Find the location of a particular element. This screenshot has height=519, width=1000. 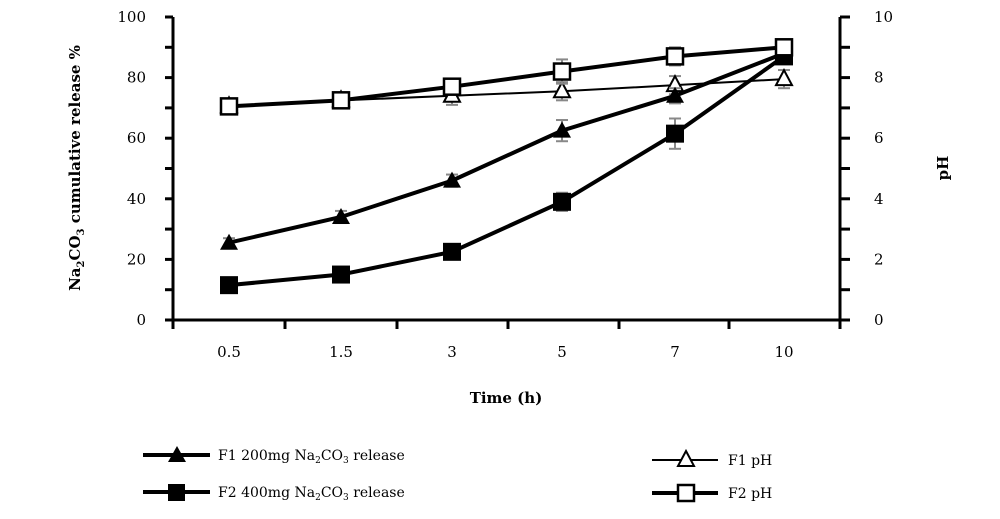

x-tick-label: 3 is located at coordinates (452, 352).